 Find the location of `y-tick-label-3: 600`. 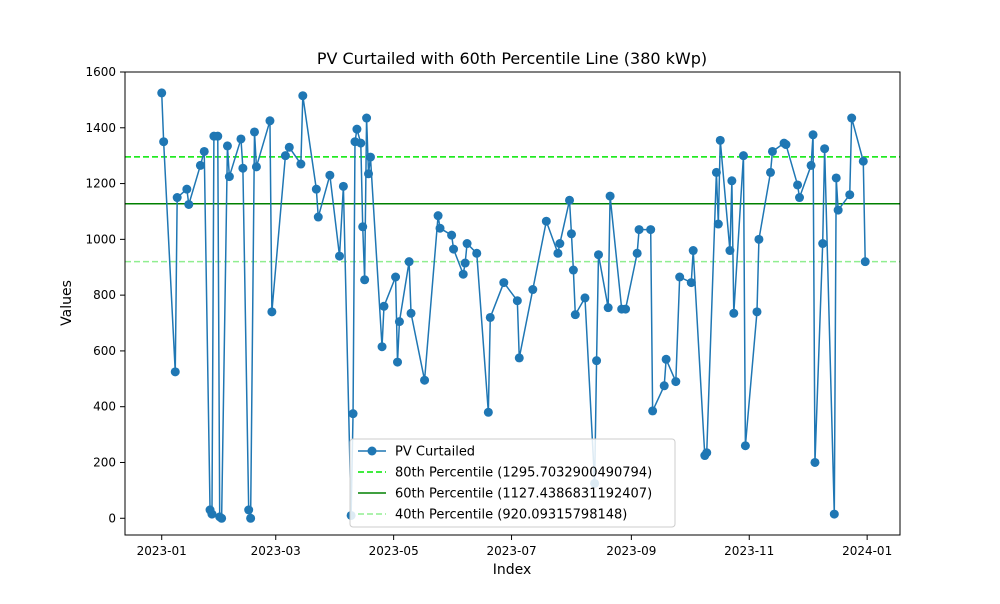

y-tick-label-3: 600 is located at coordinates (104, 351).